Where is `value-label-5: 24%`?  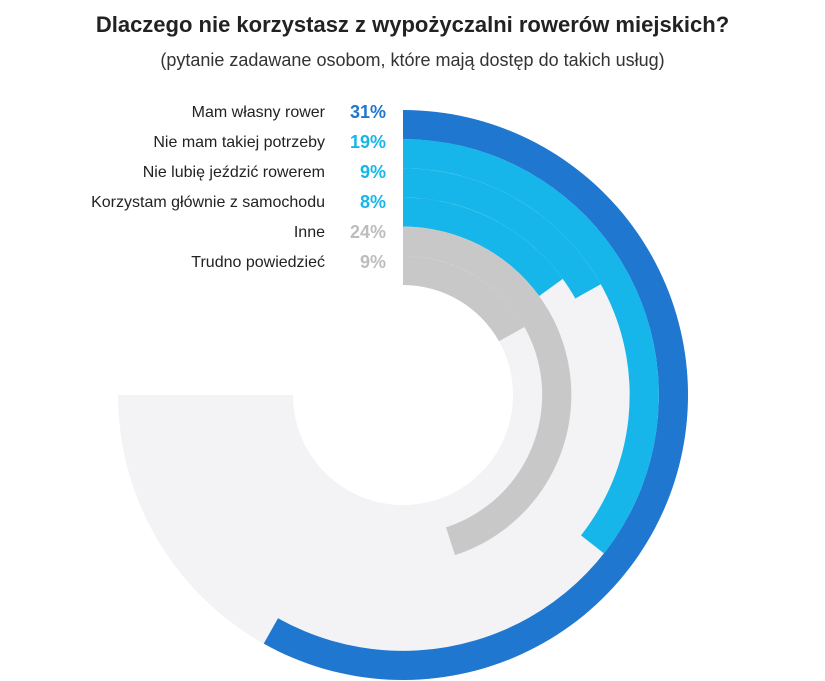
value-label-5: 24% is located at coordinates (368, 232).